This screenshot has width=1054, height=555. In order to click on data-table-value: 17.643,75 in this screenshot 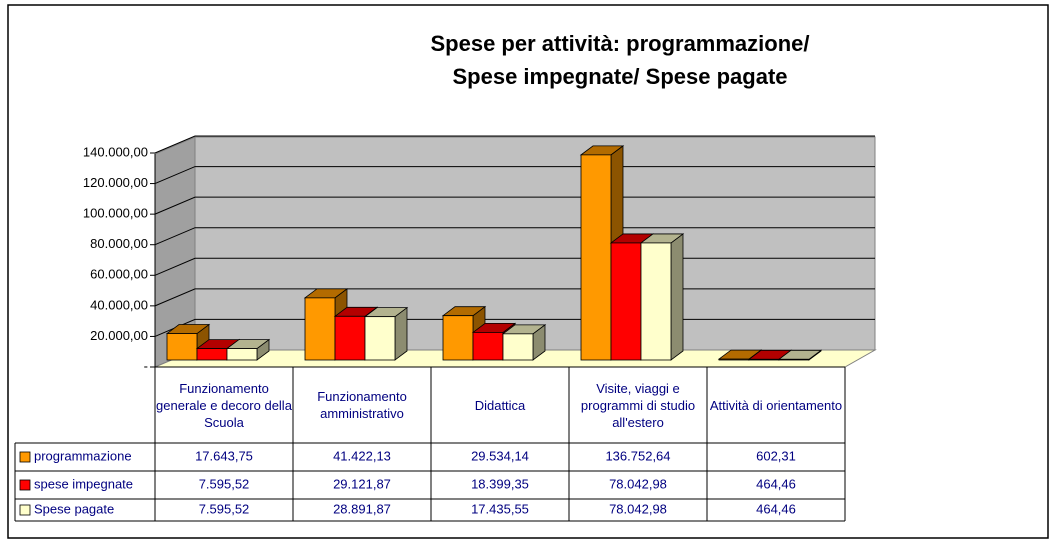, I will do `click(224, 455)`.